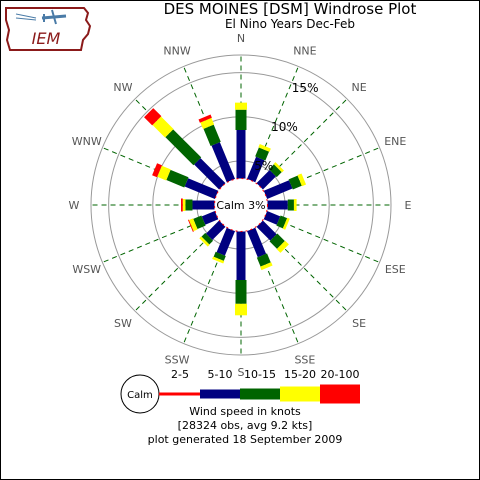 The width and height of the screenshot is (480, 480). I want to click on legend-calm-label: Calm, so click(140, 395).